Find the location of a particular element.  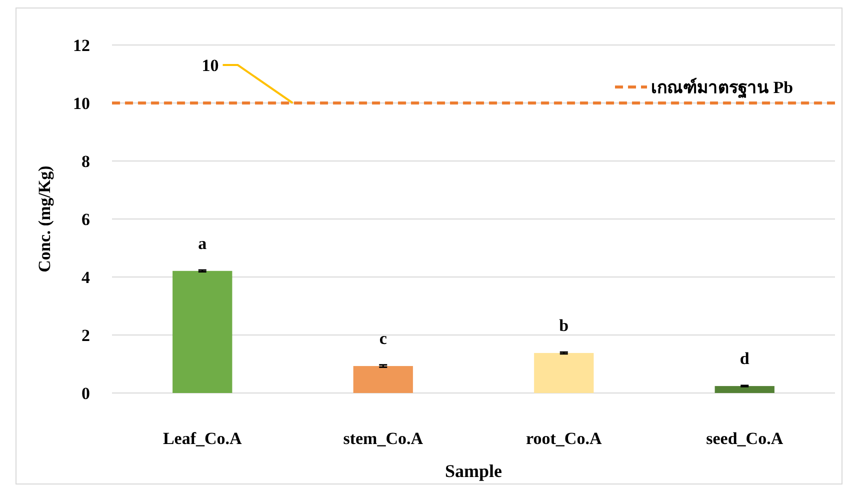

x-tick-label: Leaf_Co.A is located at coordinates (202, 438).